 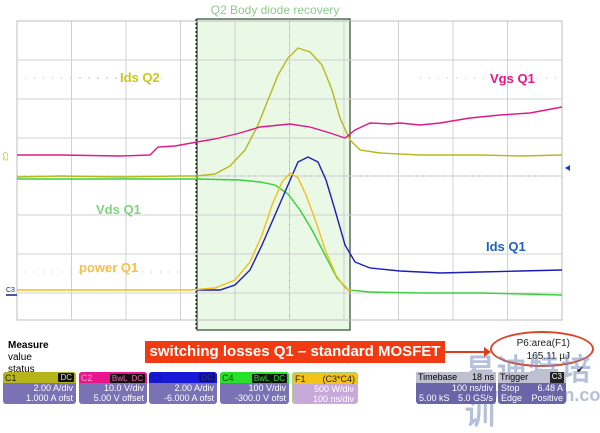 I want to click on math-f1: F1 (C3*C4) 500 W/div 100 ns/div, so click(x=325, y=388).